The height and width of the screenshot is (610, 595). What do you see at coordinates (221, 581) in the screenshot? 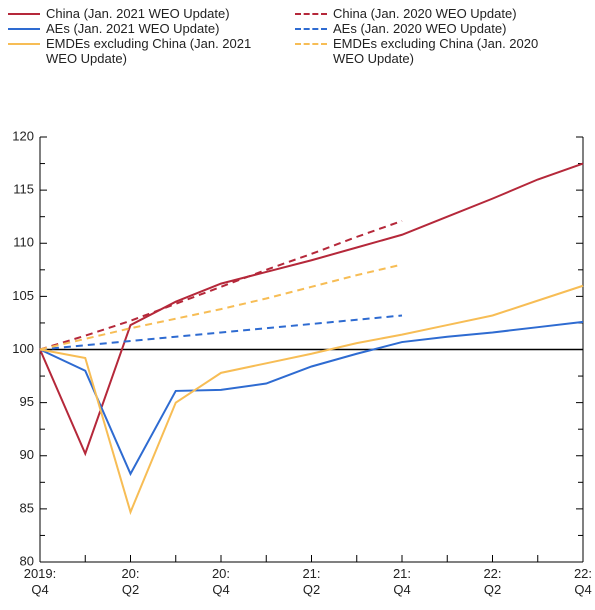
I see `x-tick-label: 20: Q4` at bounding box center [221, 581].